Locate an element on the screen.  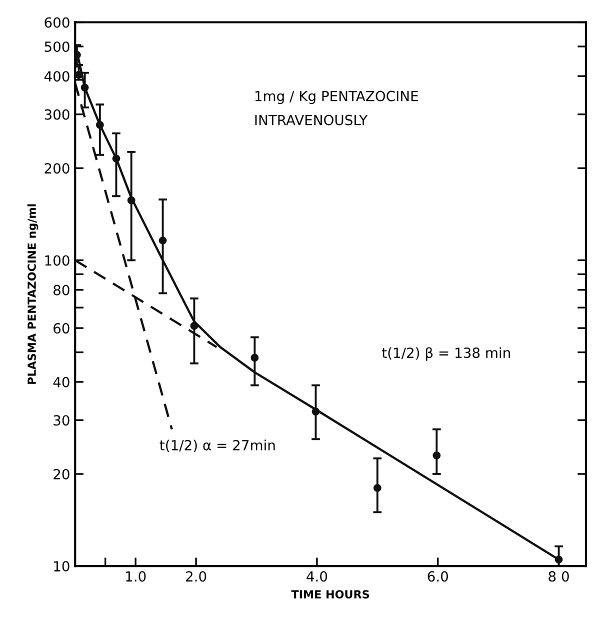
x-tick-label: 2.0 is located at coordinates (196, 576).